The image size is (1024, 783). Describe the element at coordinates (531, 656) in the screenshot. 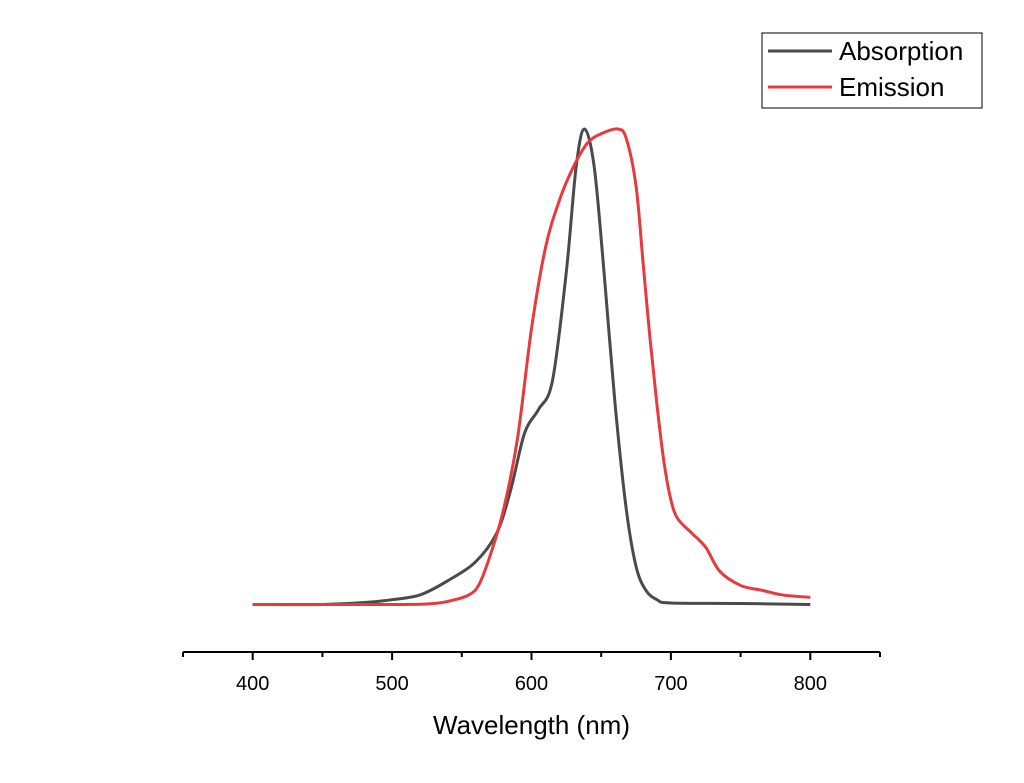

I see `x-axis-ticks` at that location.